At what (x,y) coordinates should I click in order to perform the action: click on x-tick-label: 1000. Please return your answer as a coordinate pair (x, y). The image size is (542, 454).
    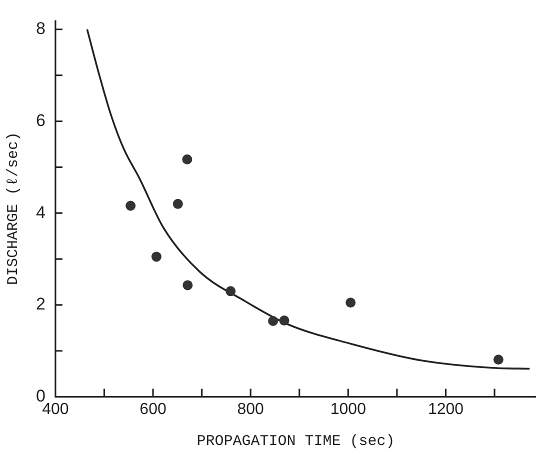
    Looking at the image, I should click on (348, 409).